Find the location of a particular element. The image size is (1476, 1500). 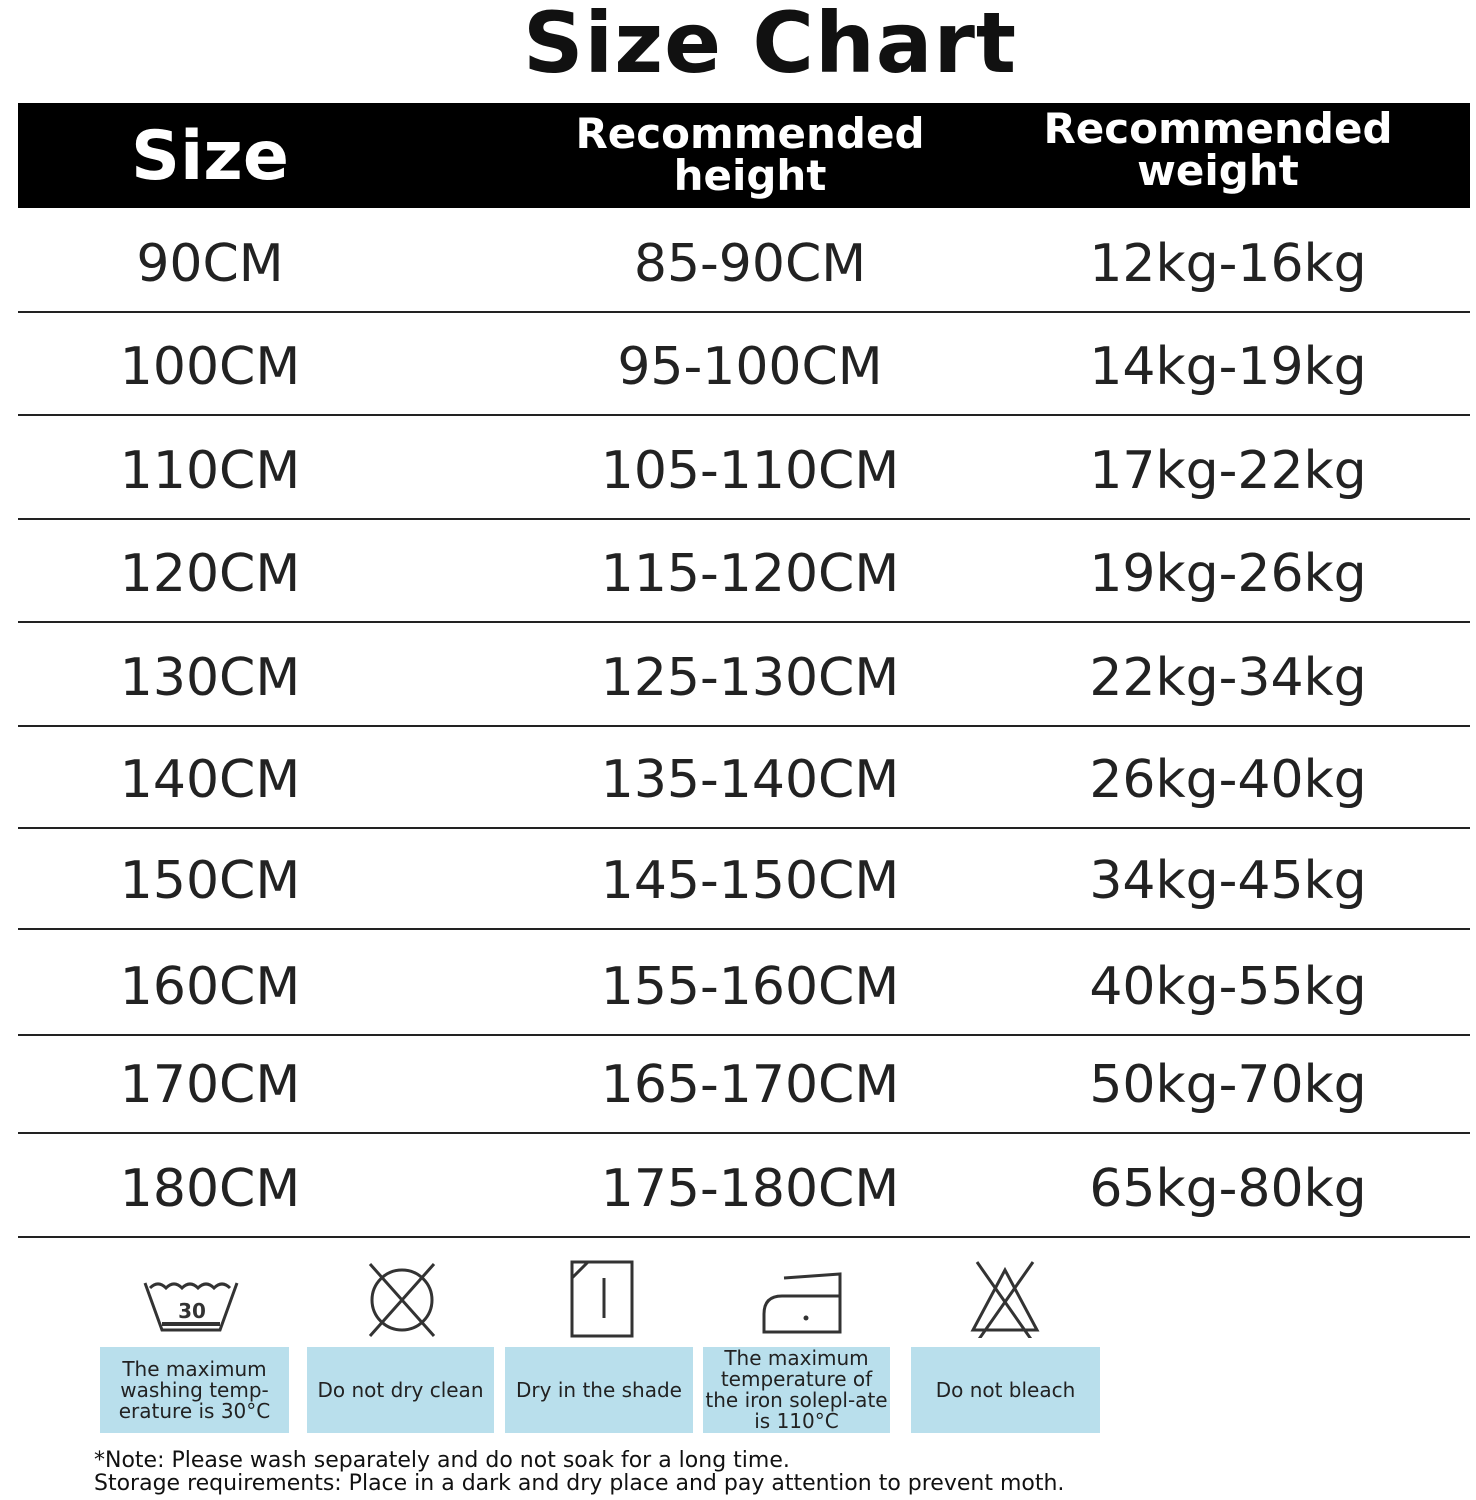

cell-height: 85-90CM is located at coordinates (750, 264).